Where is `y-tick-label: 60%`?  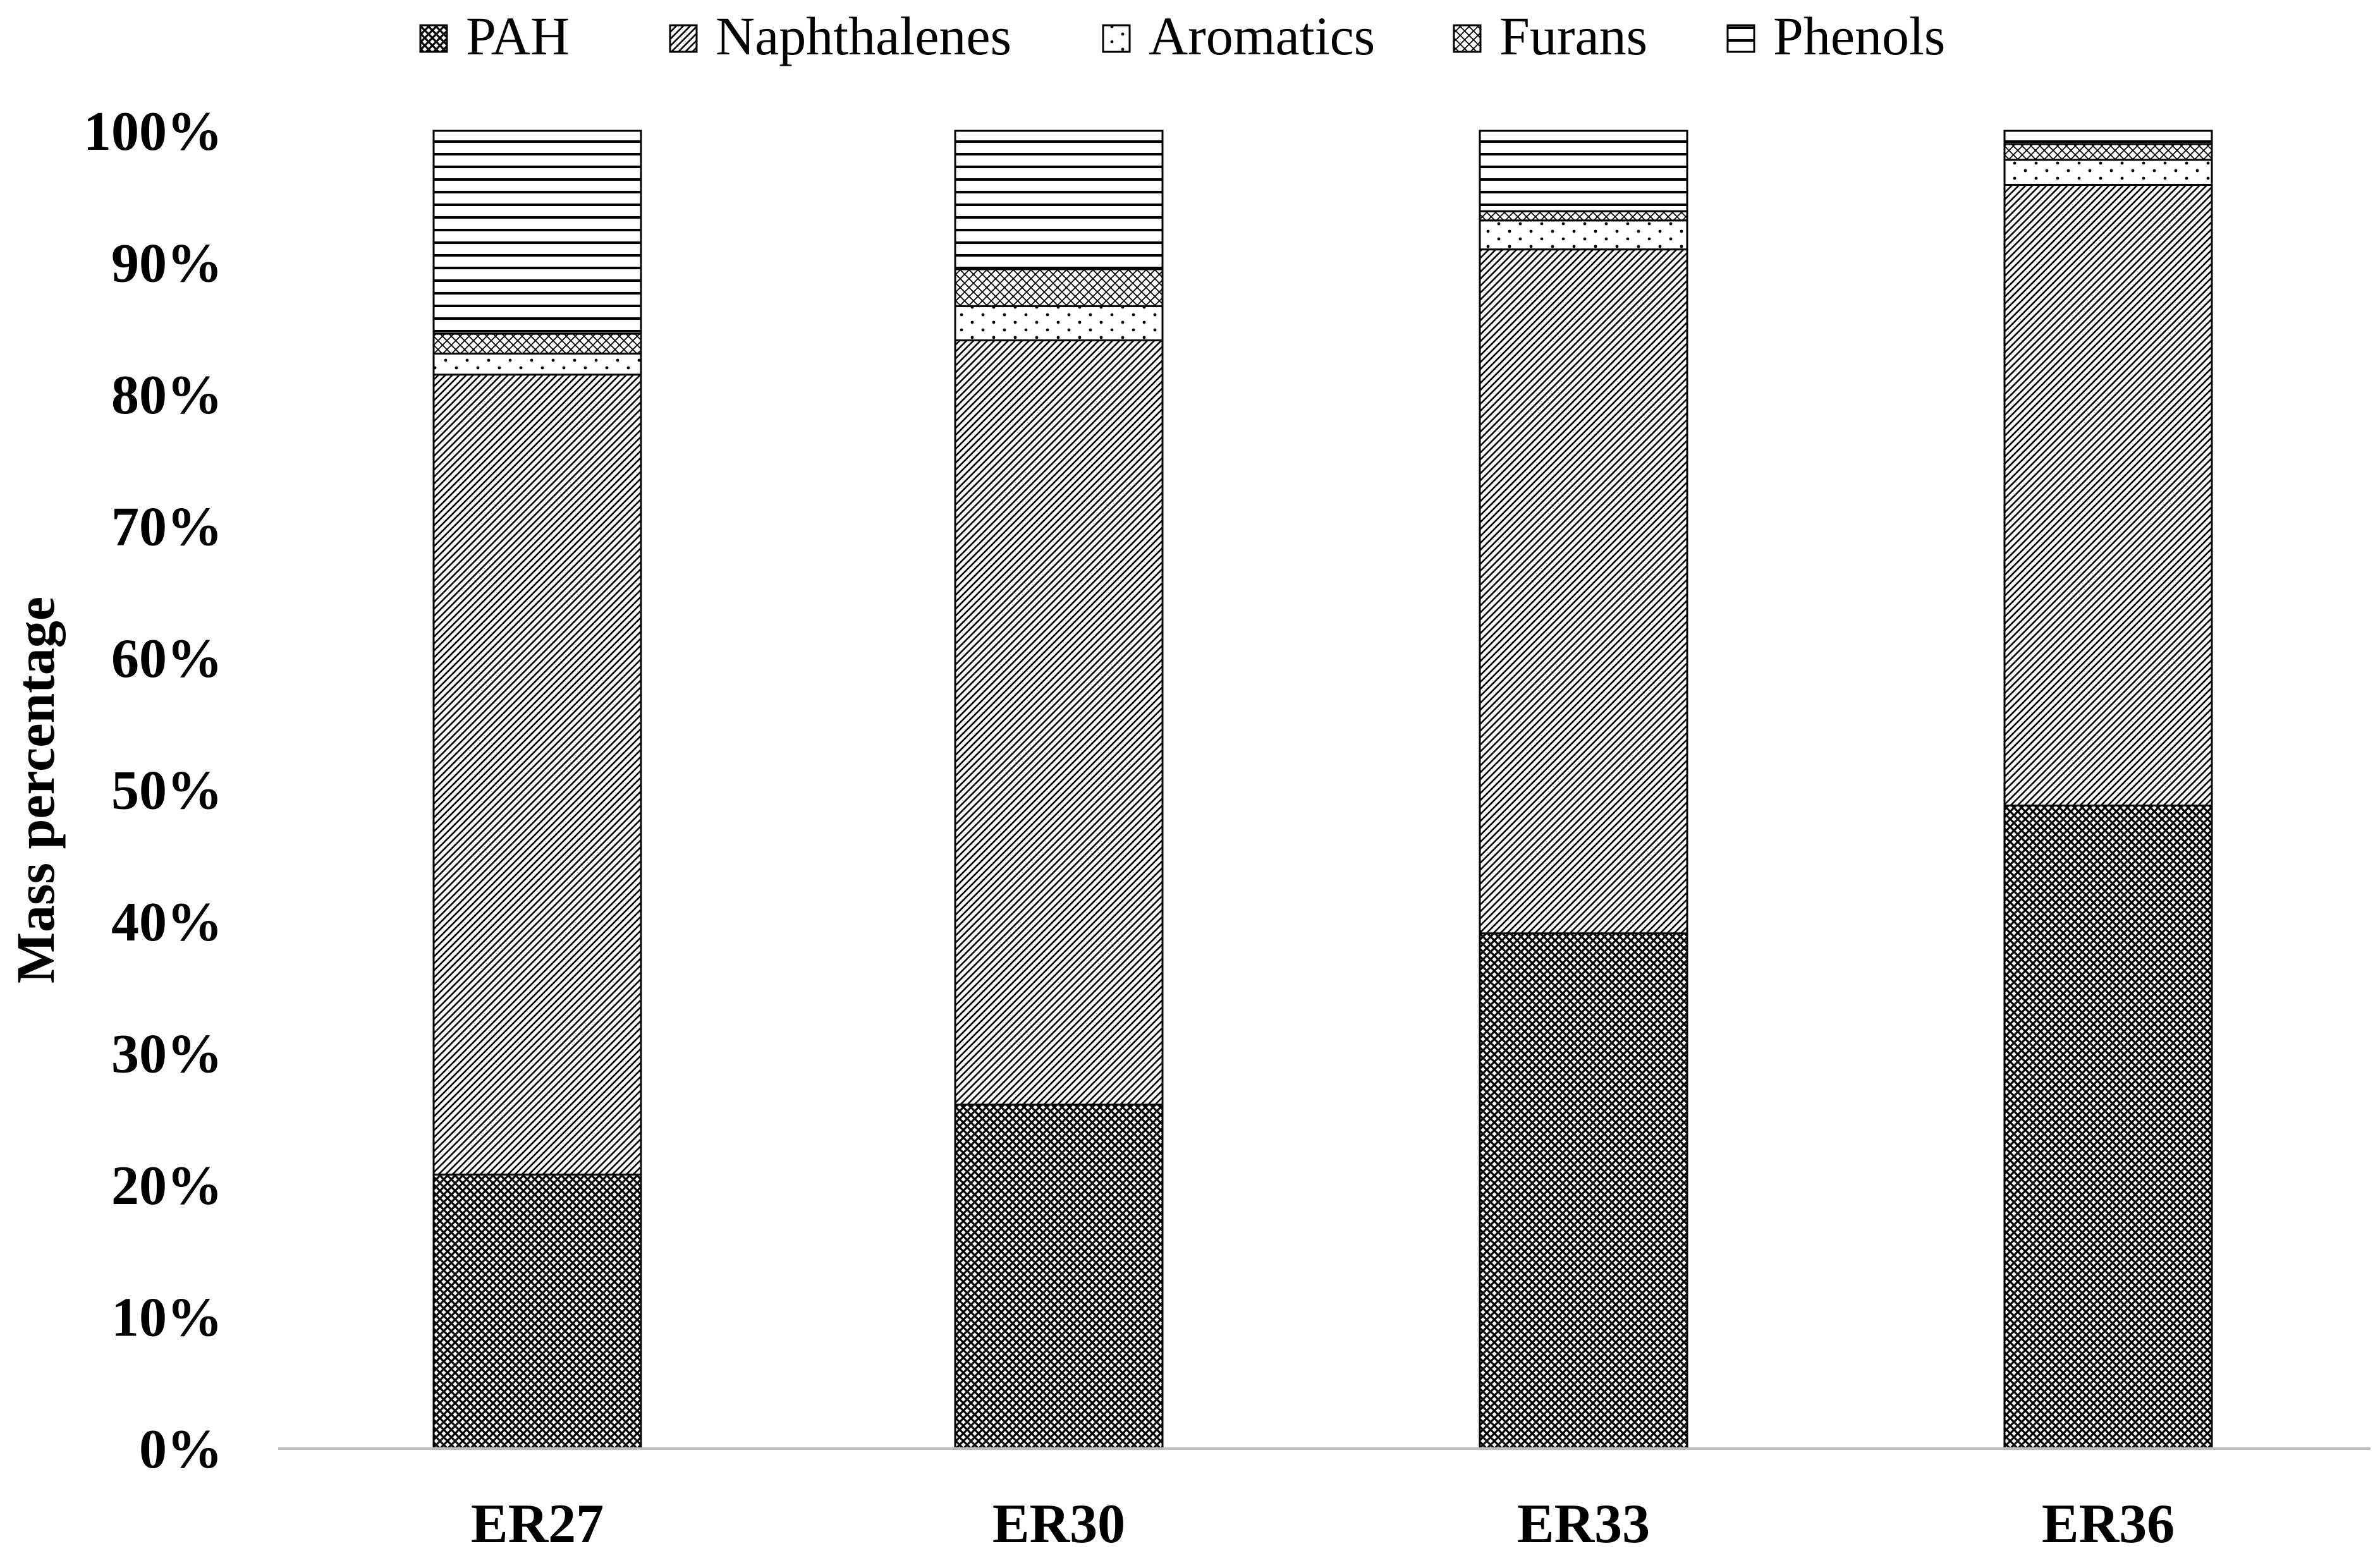 y-tick-label: 60% is located at coordinates (167, 659).